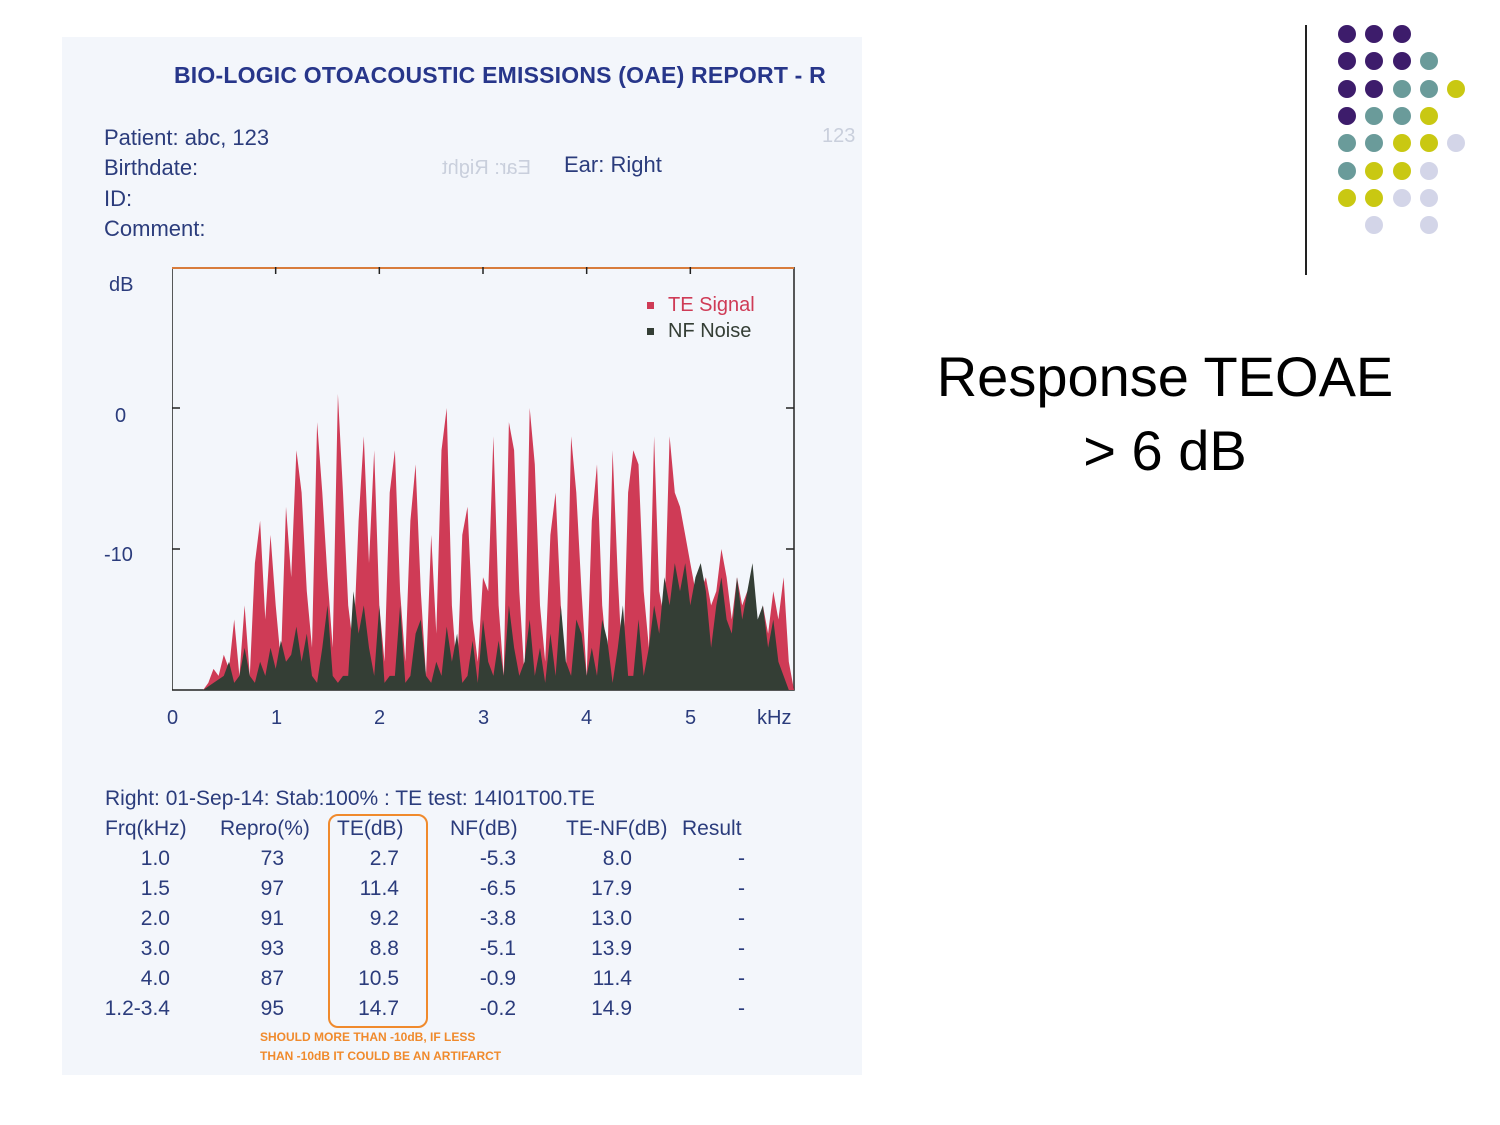 Image resolution: width=1500 pixels, height=1125 pixels. What do you see at coordinates (121, 285) in the screenshot?
I see `y-axis-label: dB` at bounding box center [121, 285].